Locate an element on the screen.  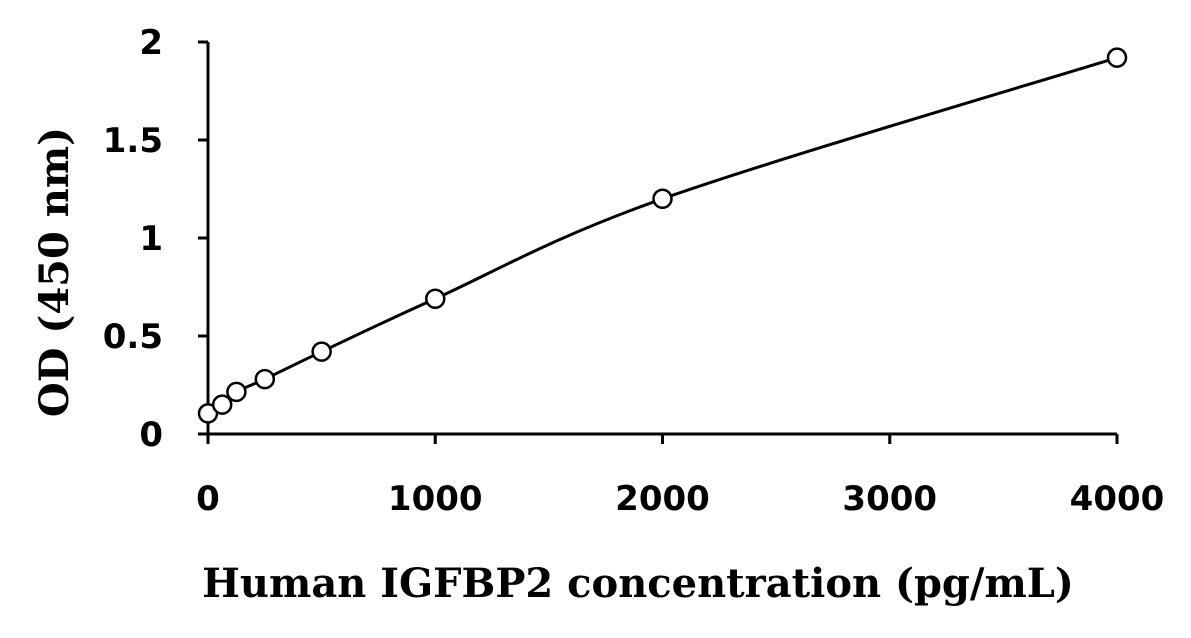
x-tick-label: 1000 is located at coordinates (435, 499).